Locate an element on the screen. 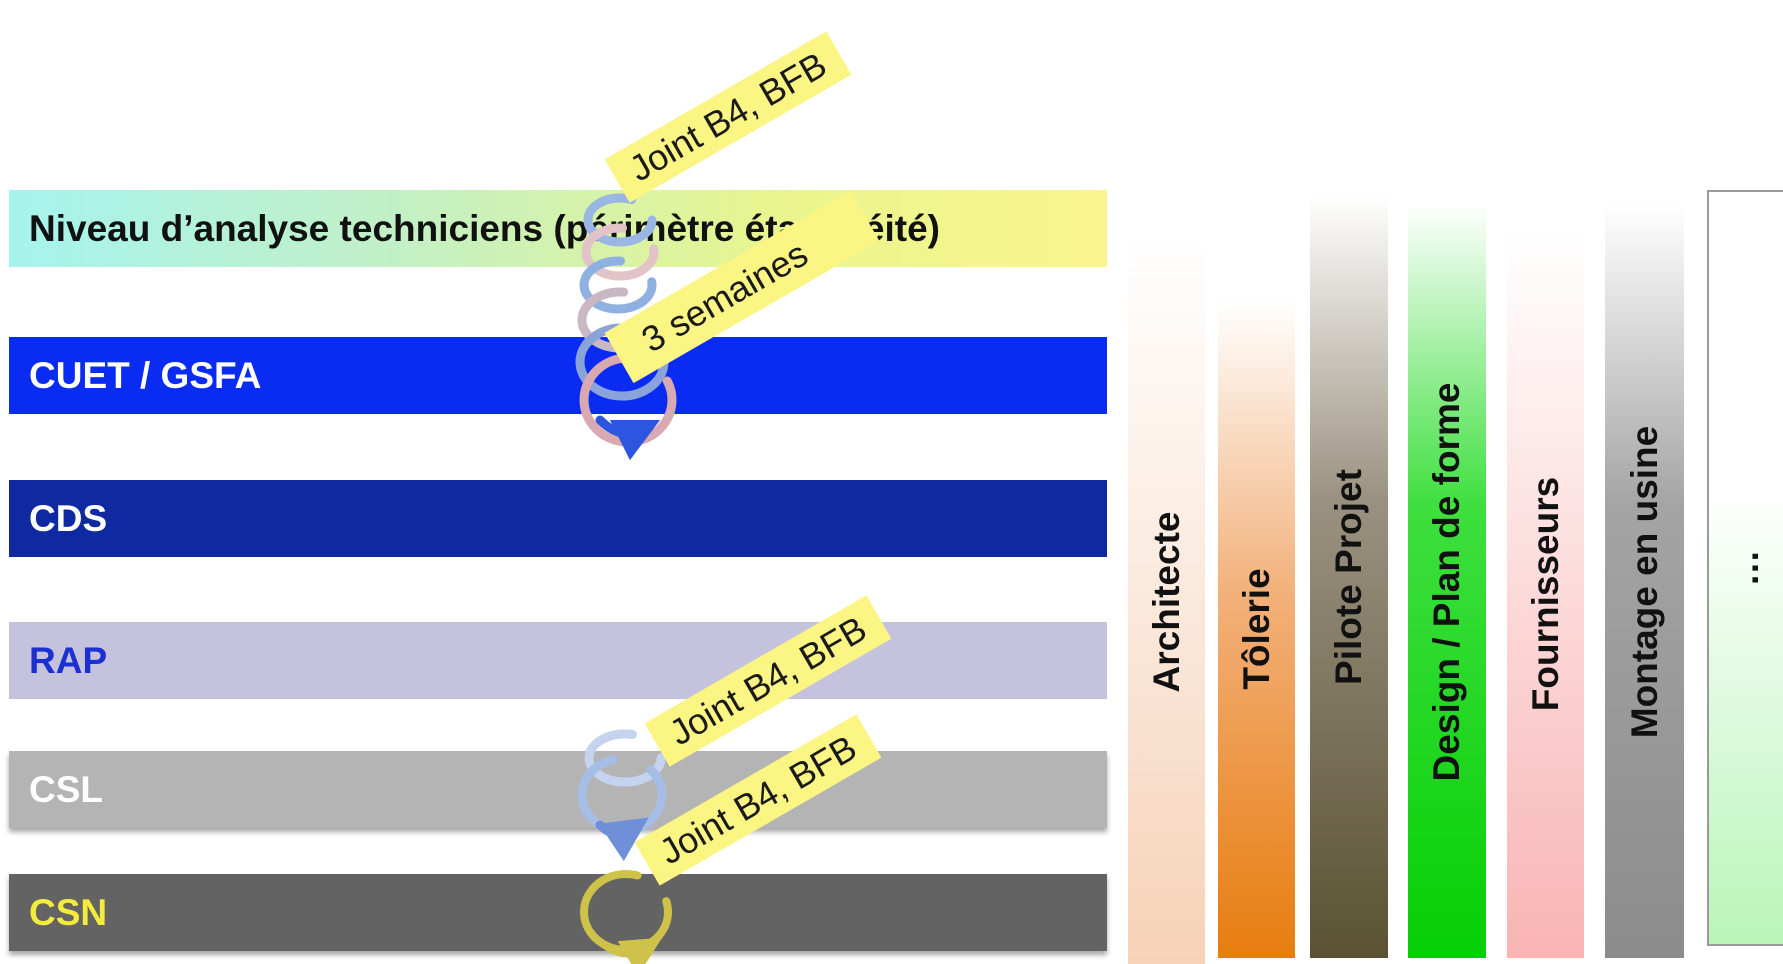  level-label-csl: CSL is located at coordinates (66, 789).